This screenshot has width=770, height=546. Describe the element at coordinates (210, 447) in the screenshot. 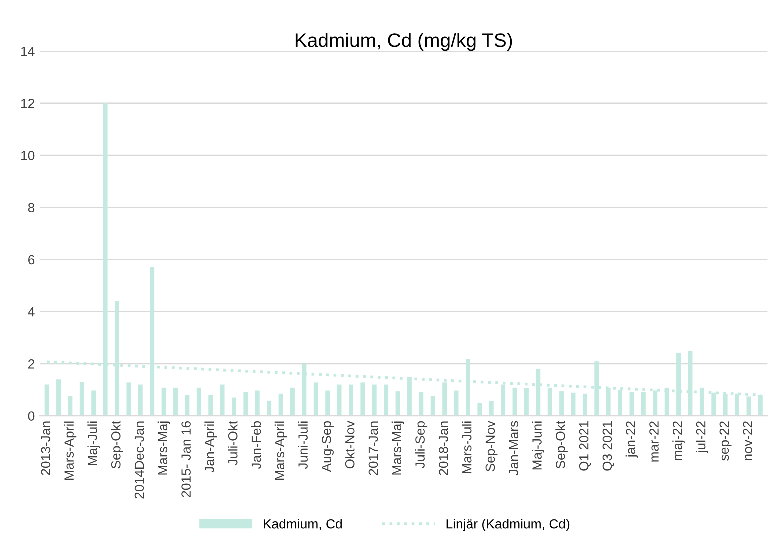

I see `x-tick-label: Jan-April` at that location.